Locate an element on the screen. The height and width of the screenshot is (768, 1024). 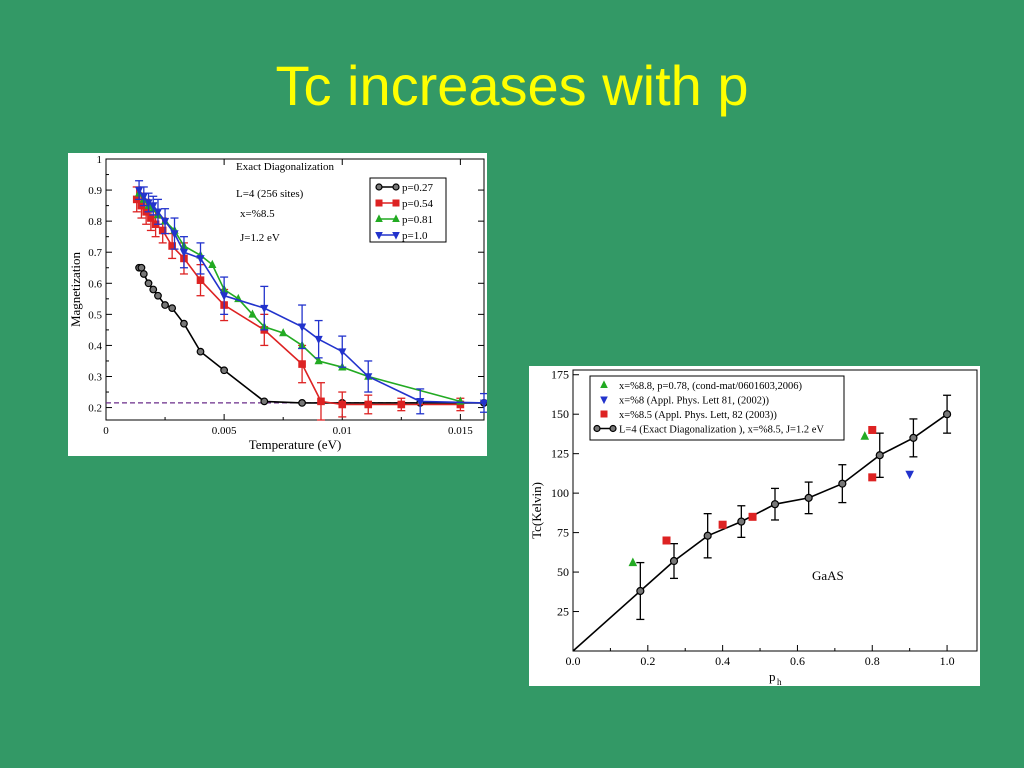
x-axis-label-subscript: h is located at coordinates (779, 681).